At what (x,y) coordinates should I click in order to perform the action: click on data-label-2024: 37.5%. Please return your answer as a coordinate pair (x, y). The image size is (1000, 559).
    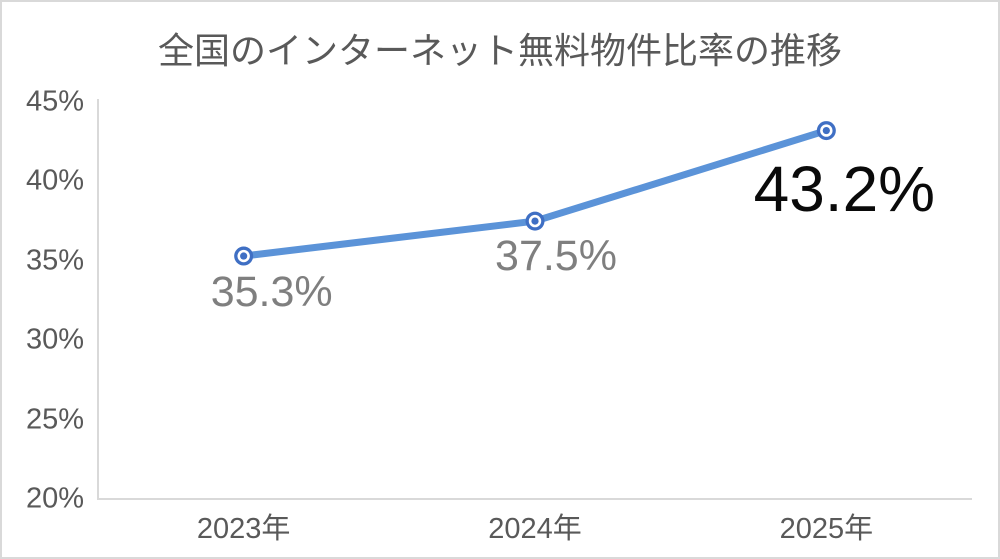
    Looking at the image, I should click on (556, 256).